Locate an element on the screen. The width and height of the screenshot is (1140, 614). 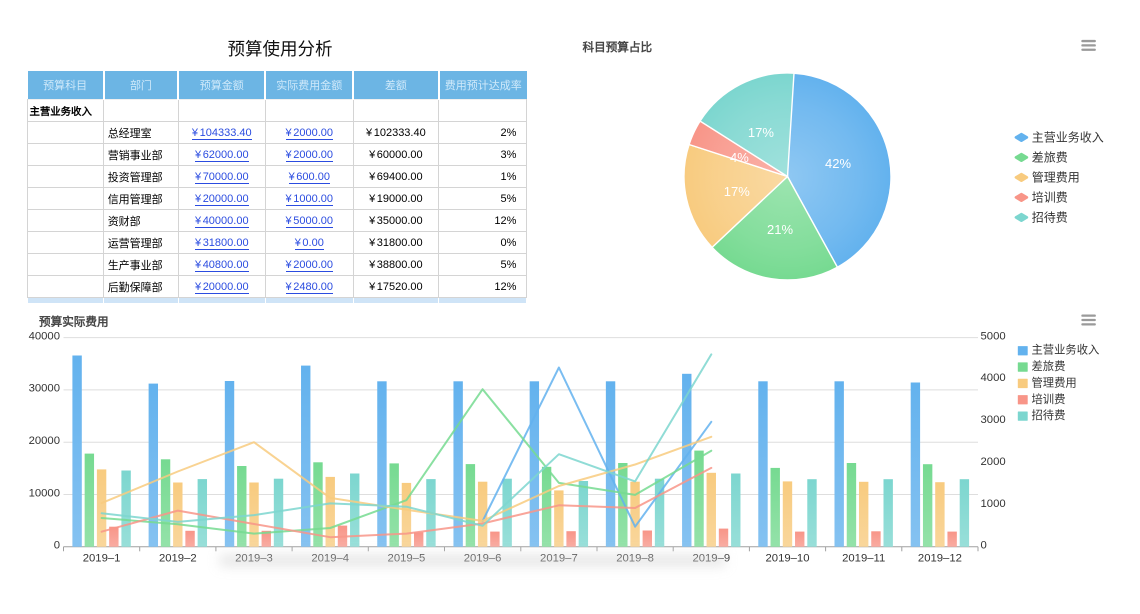
svg-text: 1000 is located at coordinates (993, 504).